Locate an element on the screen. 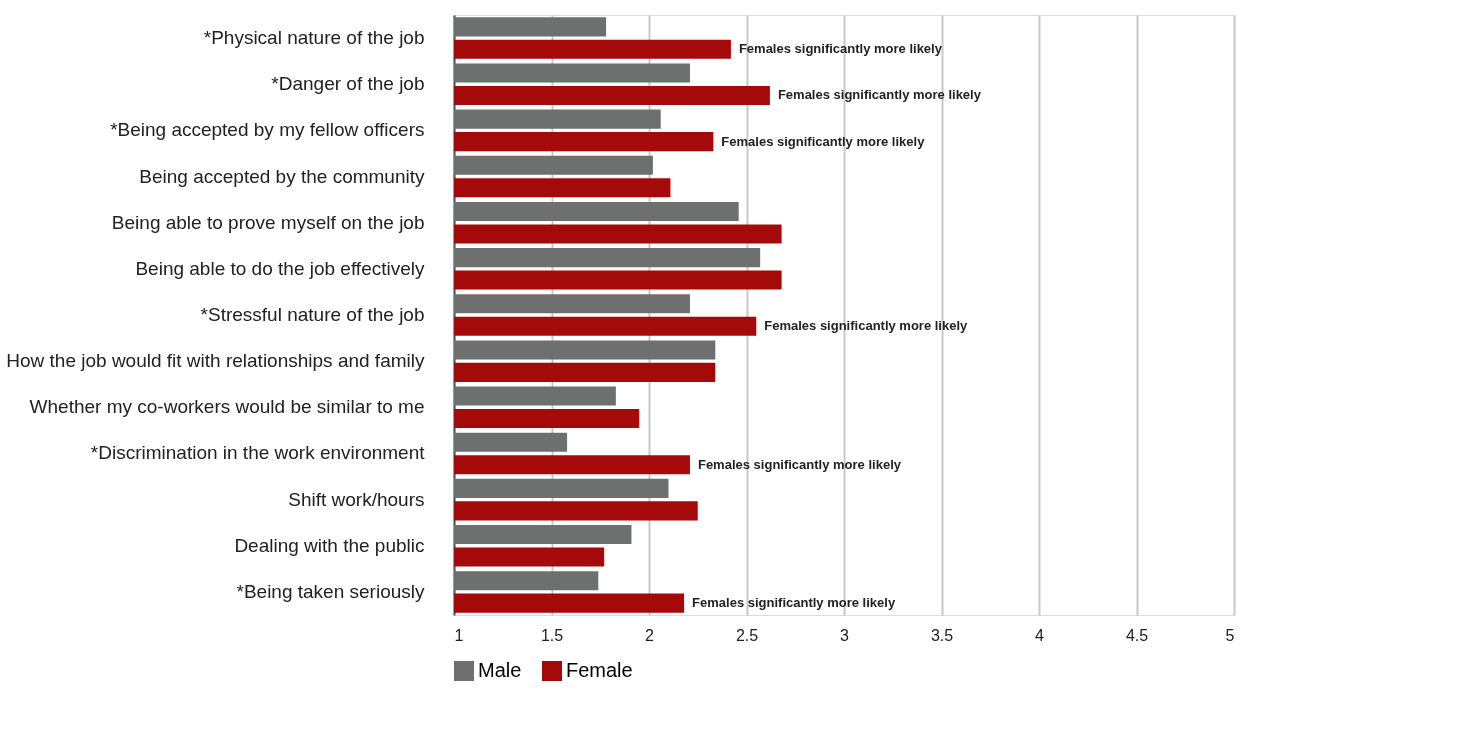 Image resolution: width=1467 pixels, height=729 pixels. x-tick-label: 5 is located at coordinates (1230, 635).